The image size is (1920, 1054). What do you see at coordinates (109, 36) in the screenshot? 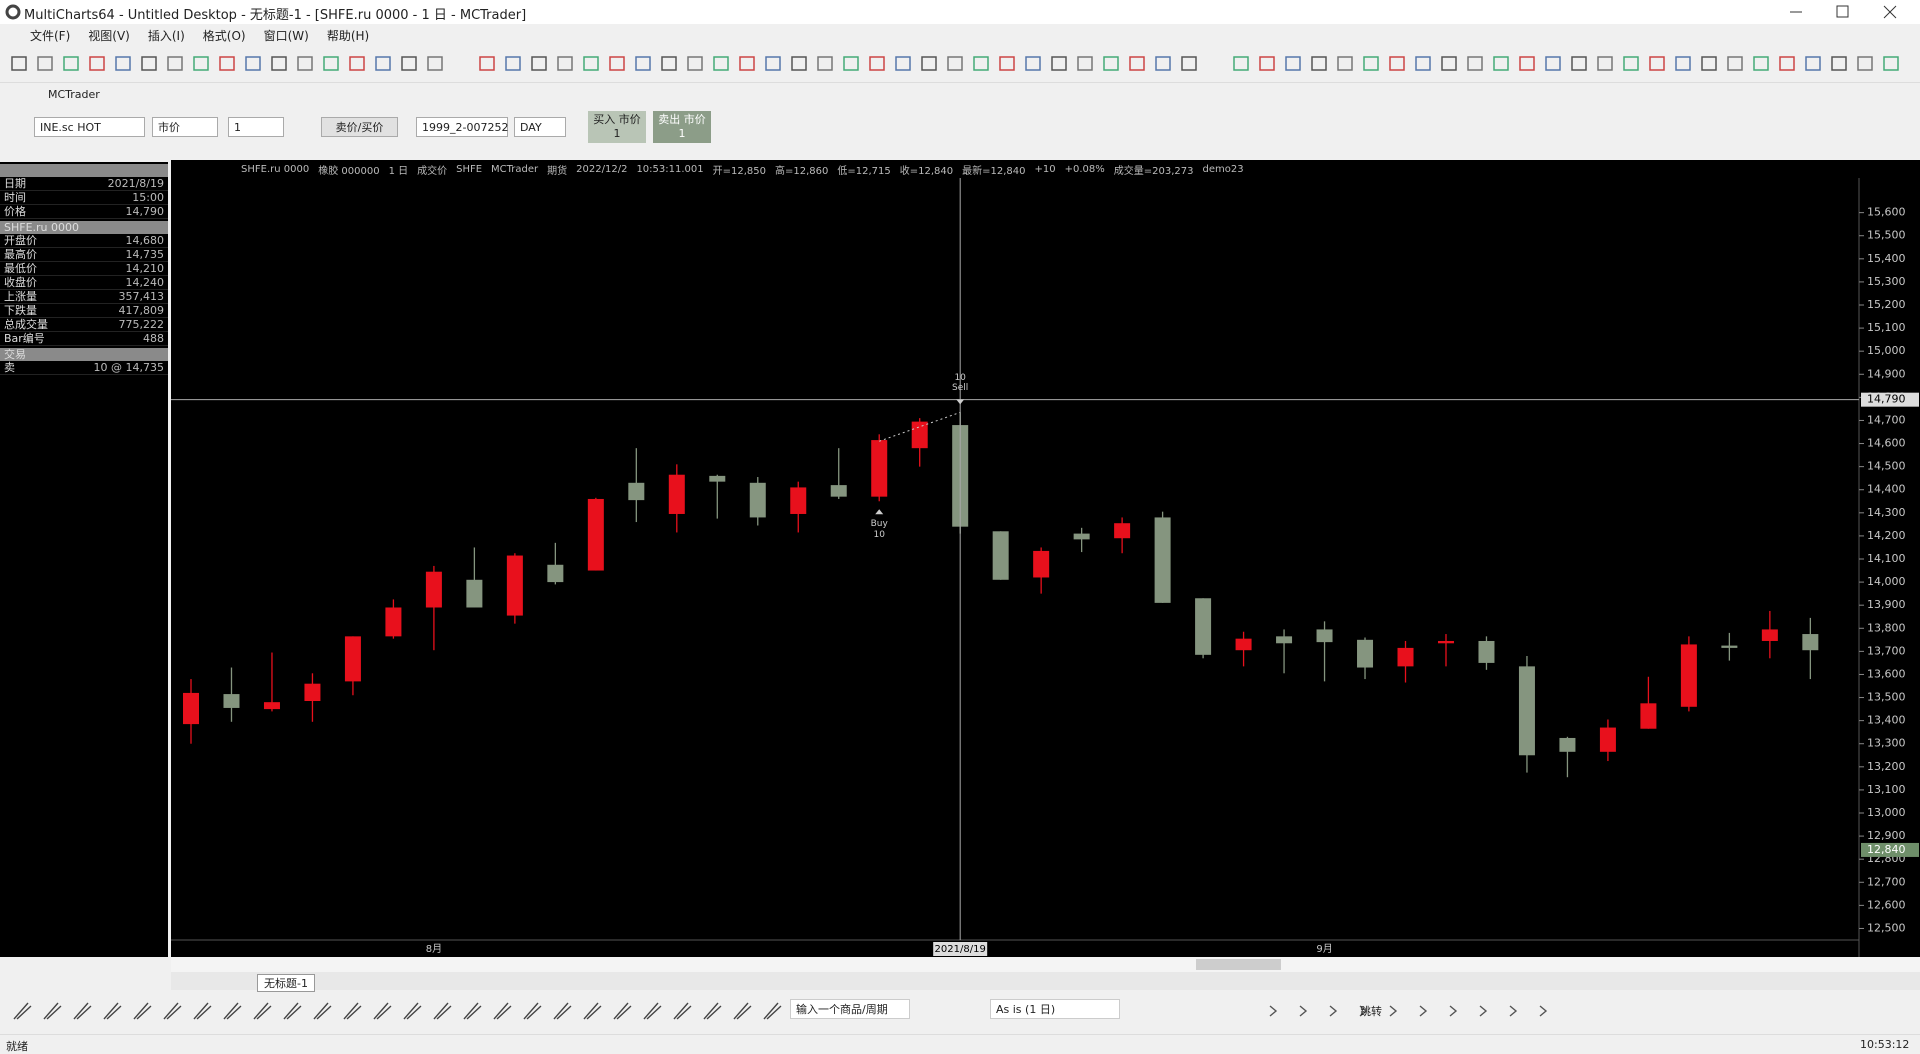
I see `menu-item: 视图(V)` at bounding box center [109, 36].